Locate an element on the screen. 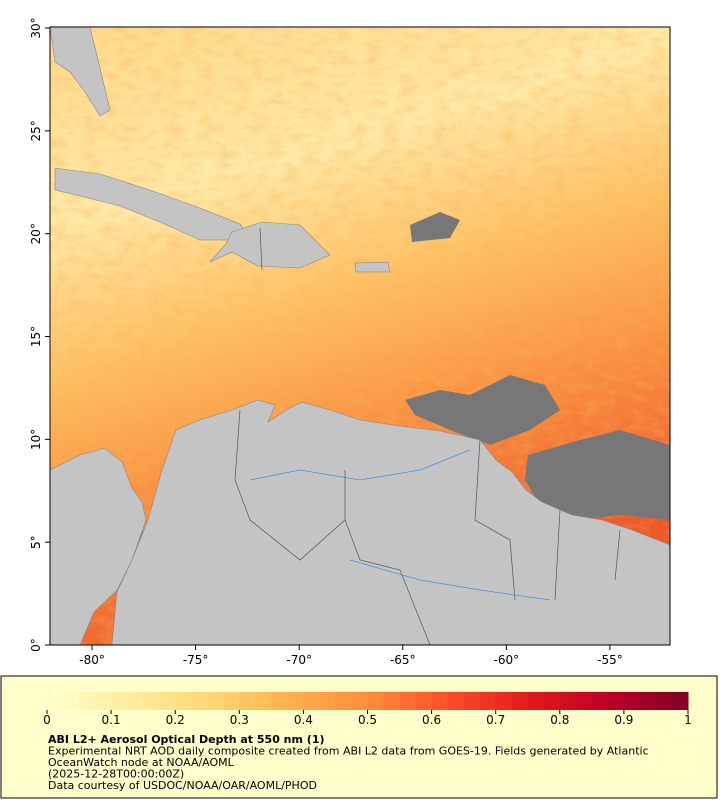 The image size is (720, 804). y-tick-label: 30° is located at coordinates (36, 27).